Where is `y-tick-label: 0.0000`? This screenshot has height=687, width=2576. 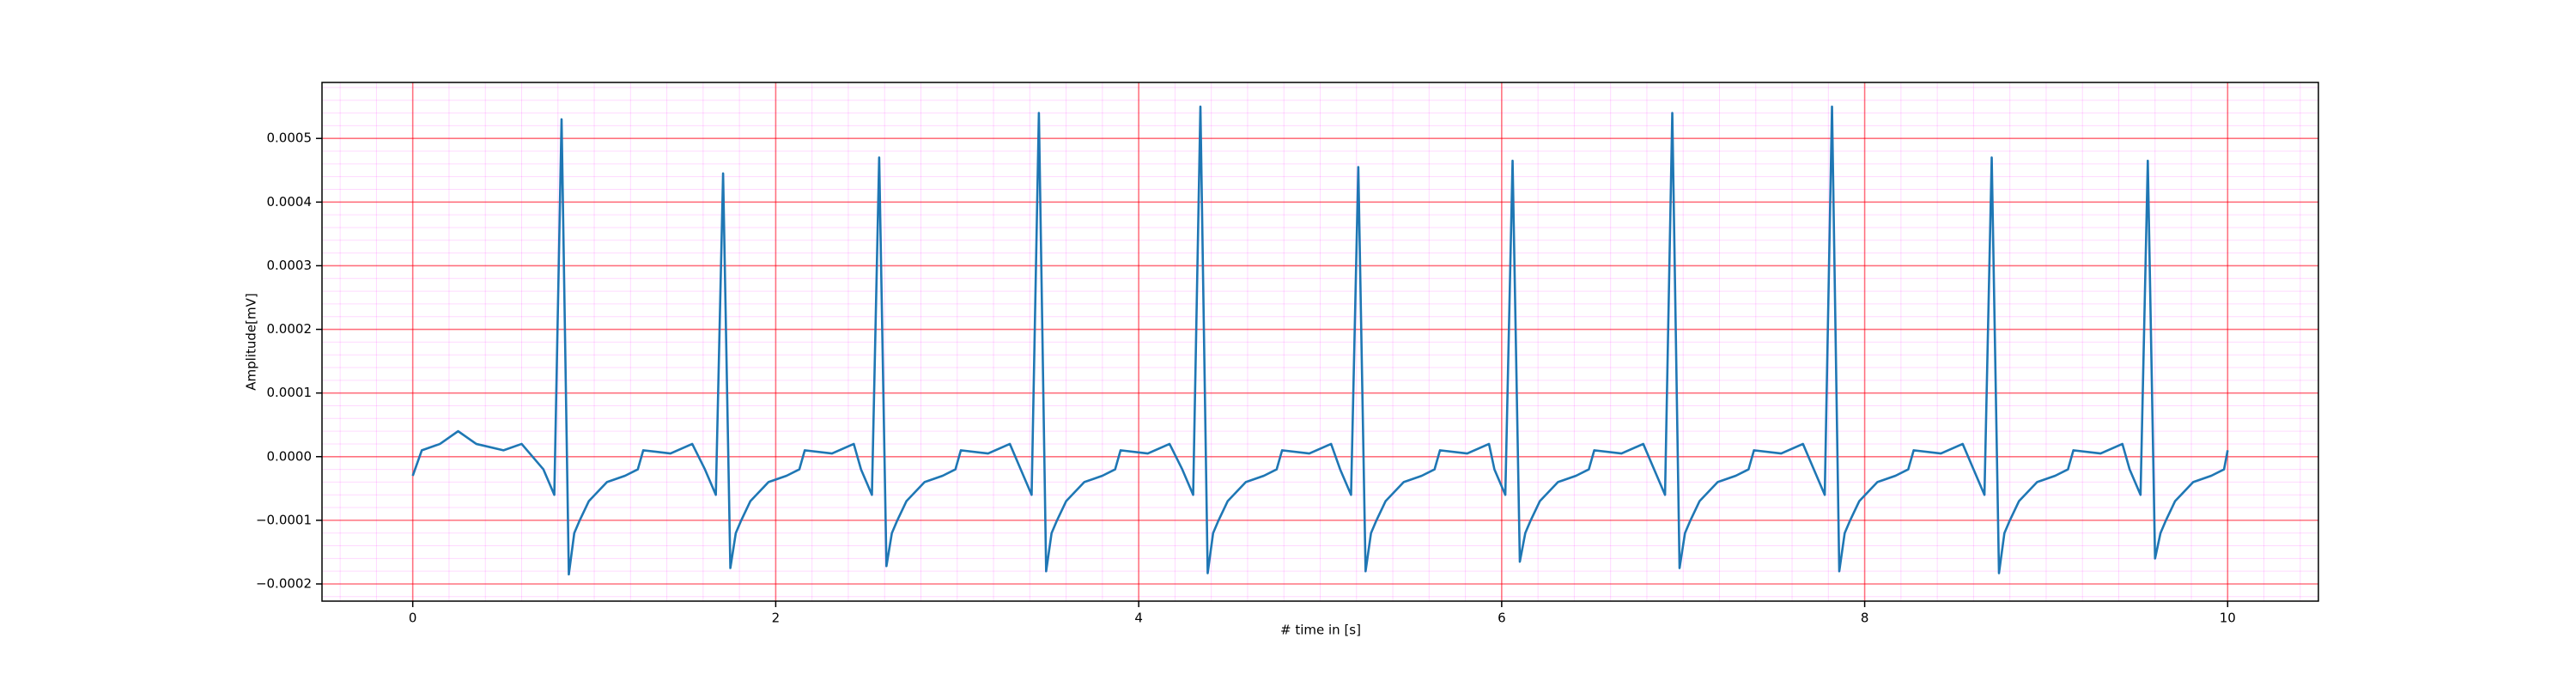 y-tick-label: 0.0000 is located at coordinates (290, 456).